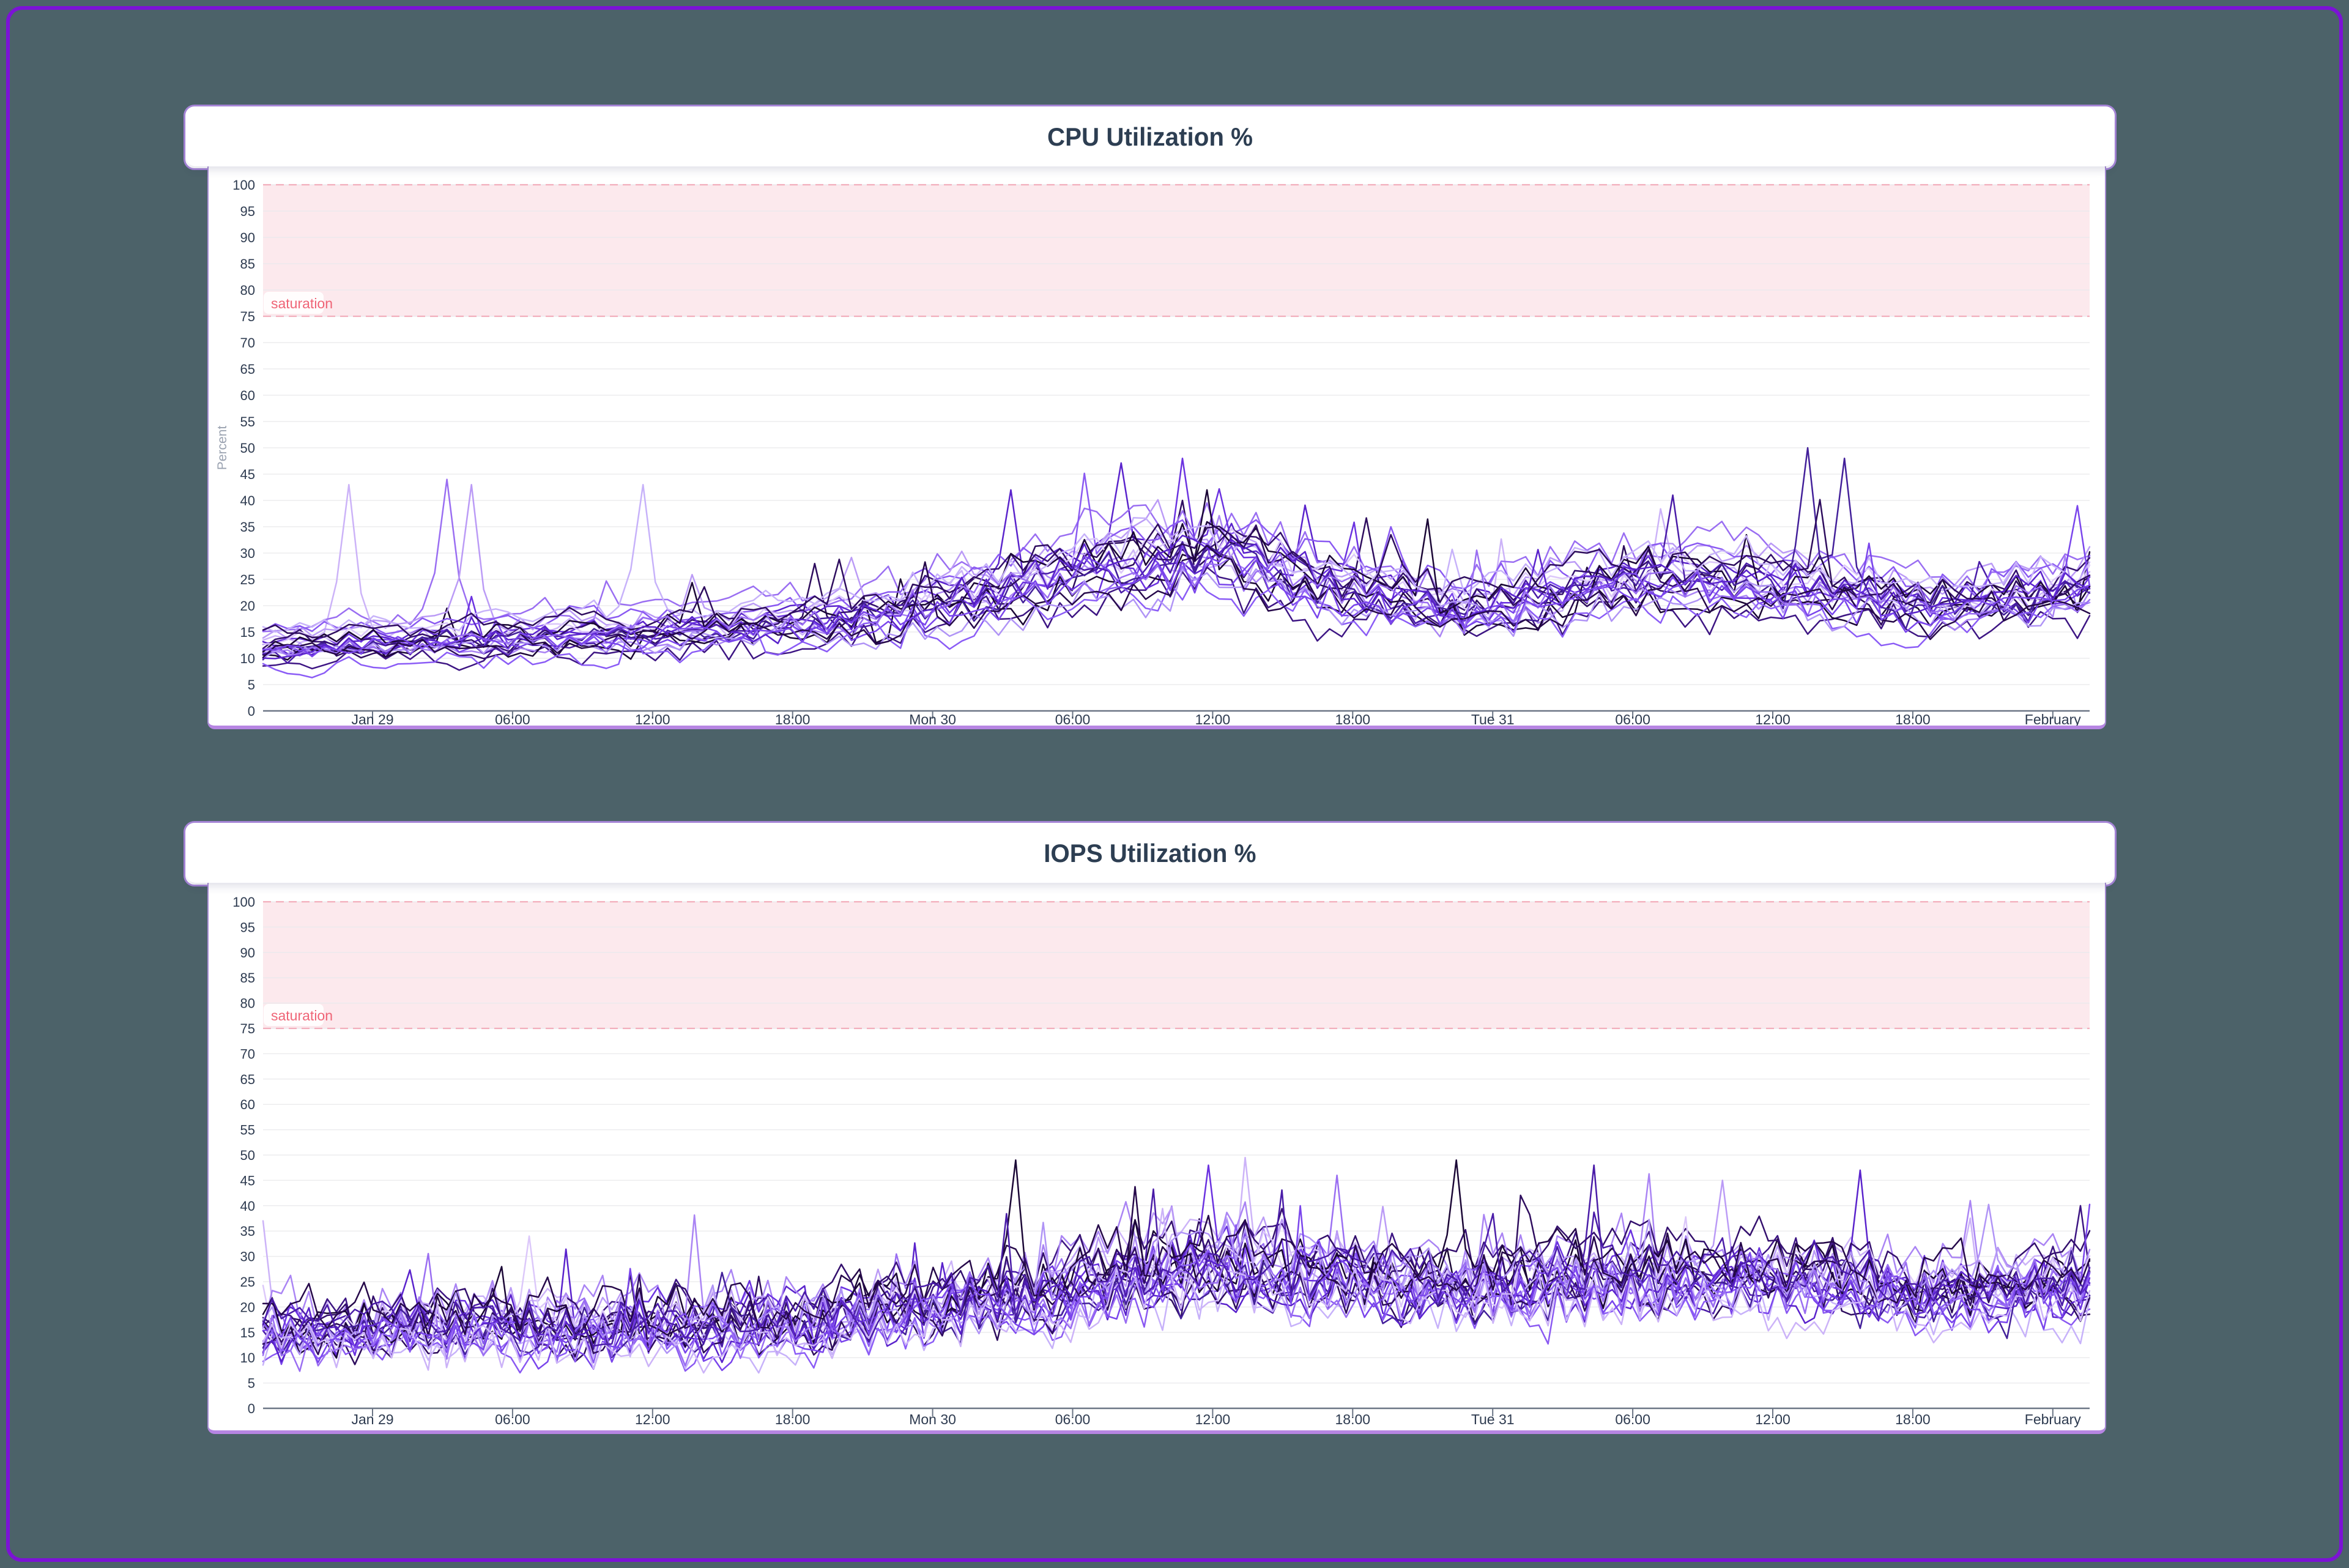  I want to click on iops-chart-title: IOPS Utilization %, so click(1150, 853).